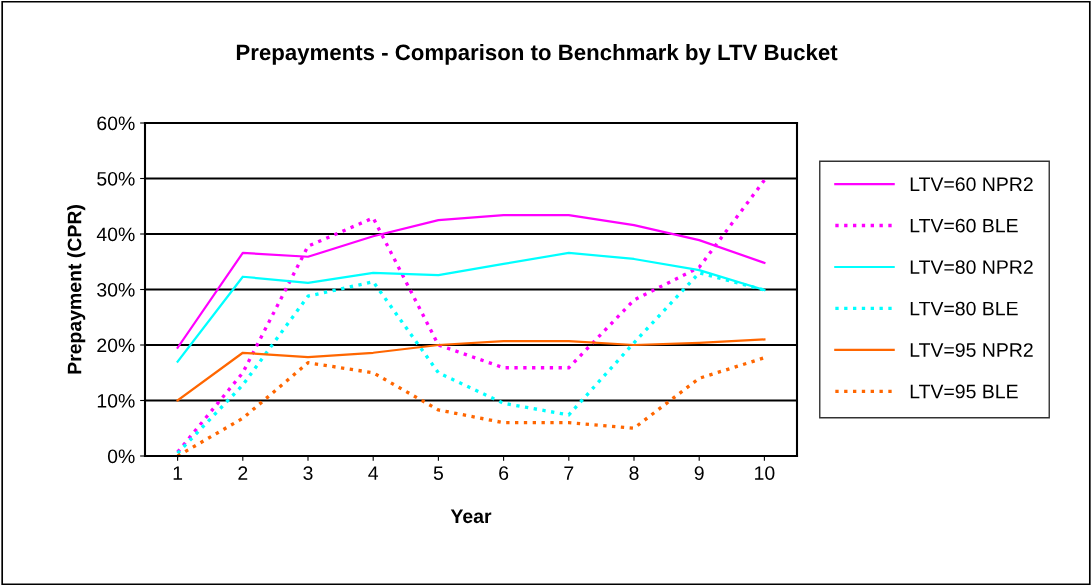 This screenshot has height=586, width=1092. I want to click on x-tick-label: 7, so click(569, 473).